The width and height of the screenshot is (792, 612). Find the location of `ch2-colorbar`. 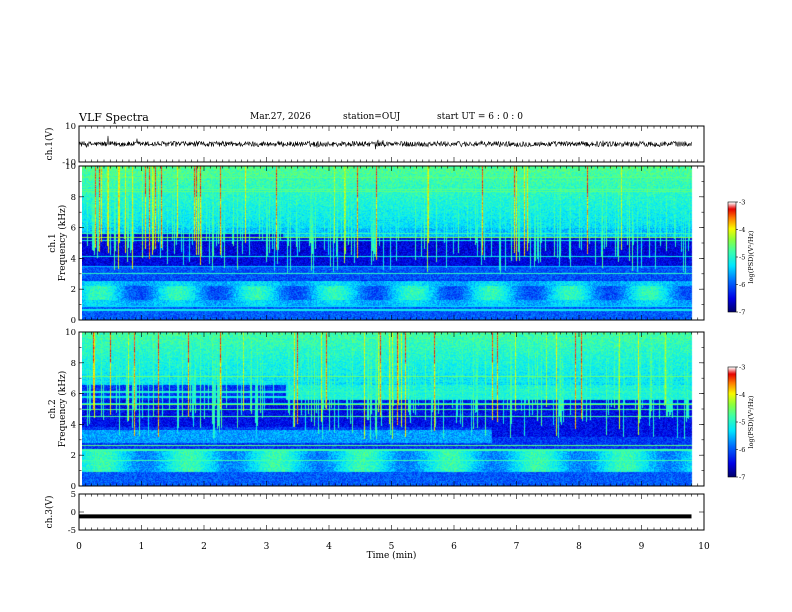

ch2-colorbar is located at coordinates (732, 422).